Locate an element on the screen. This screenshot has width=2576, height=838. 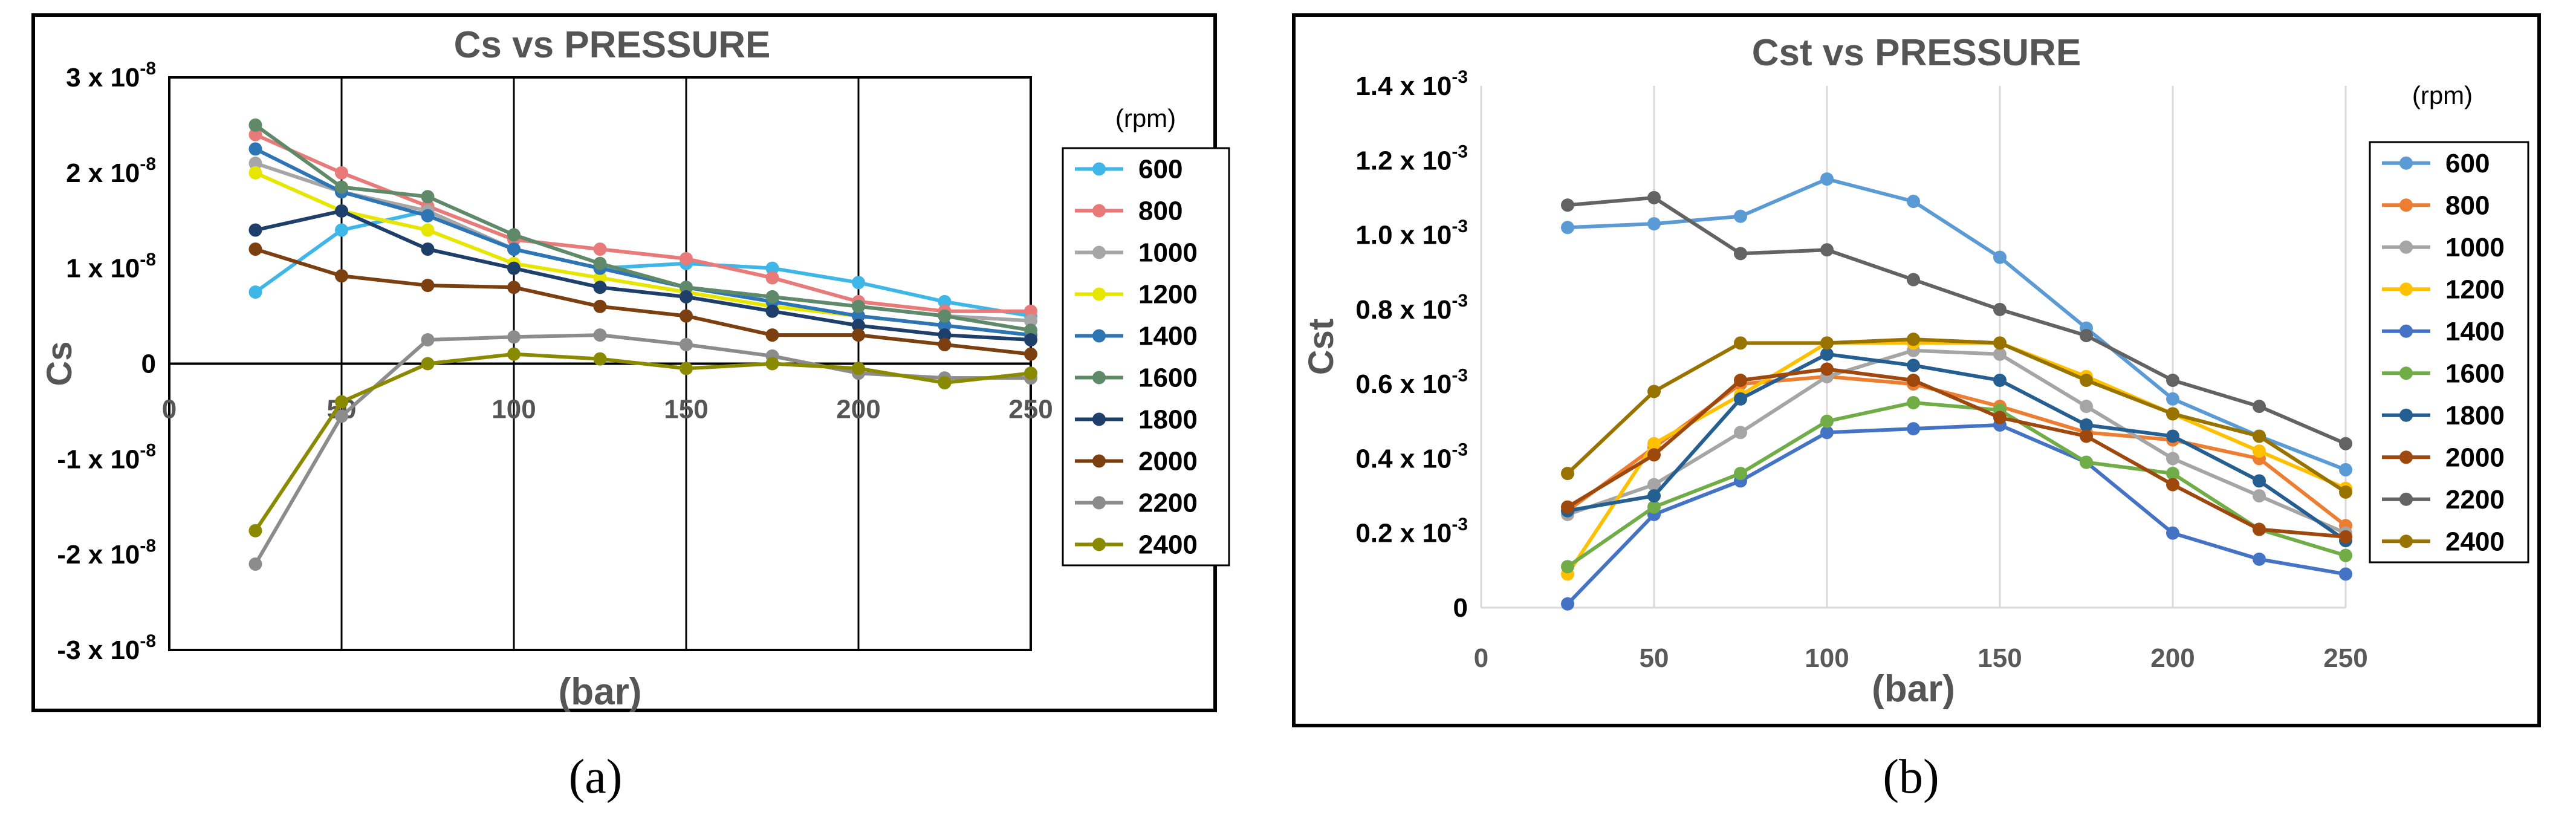
legend-entry-2400: 2400 is located at coordinates (1168, 545).